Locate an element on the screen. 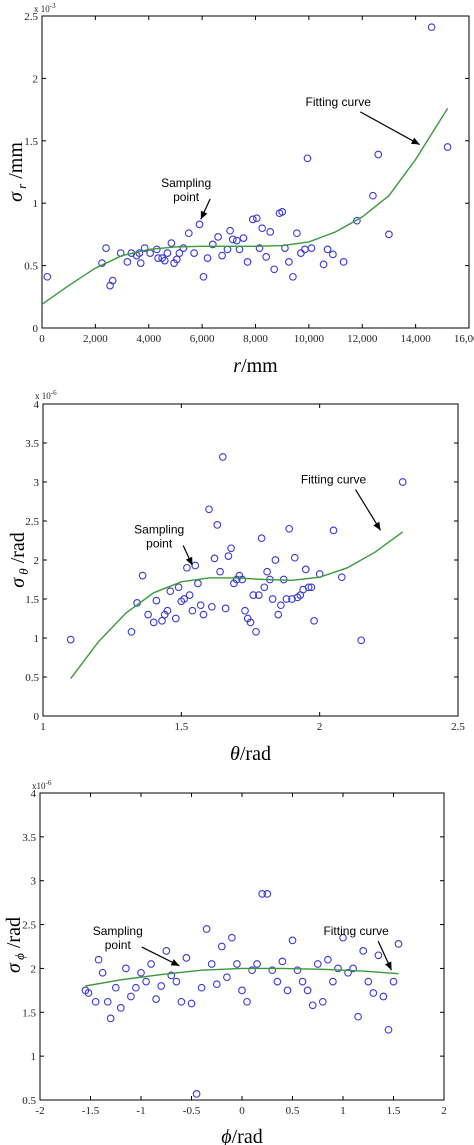  y-tick-label: 0 is located at coordinates (36, 329).